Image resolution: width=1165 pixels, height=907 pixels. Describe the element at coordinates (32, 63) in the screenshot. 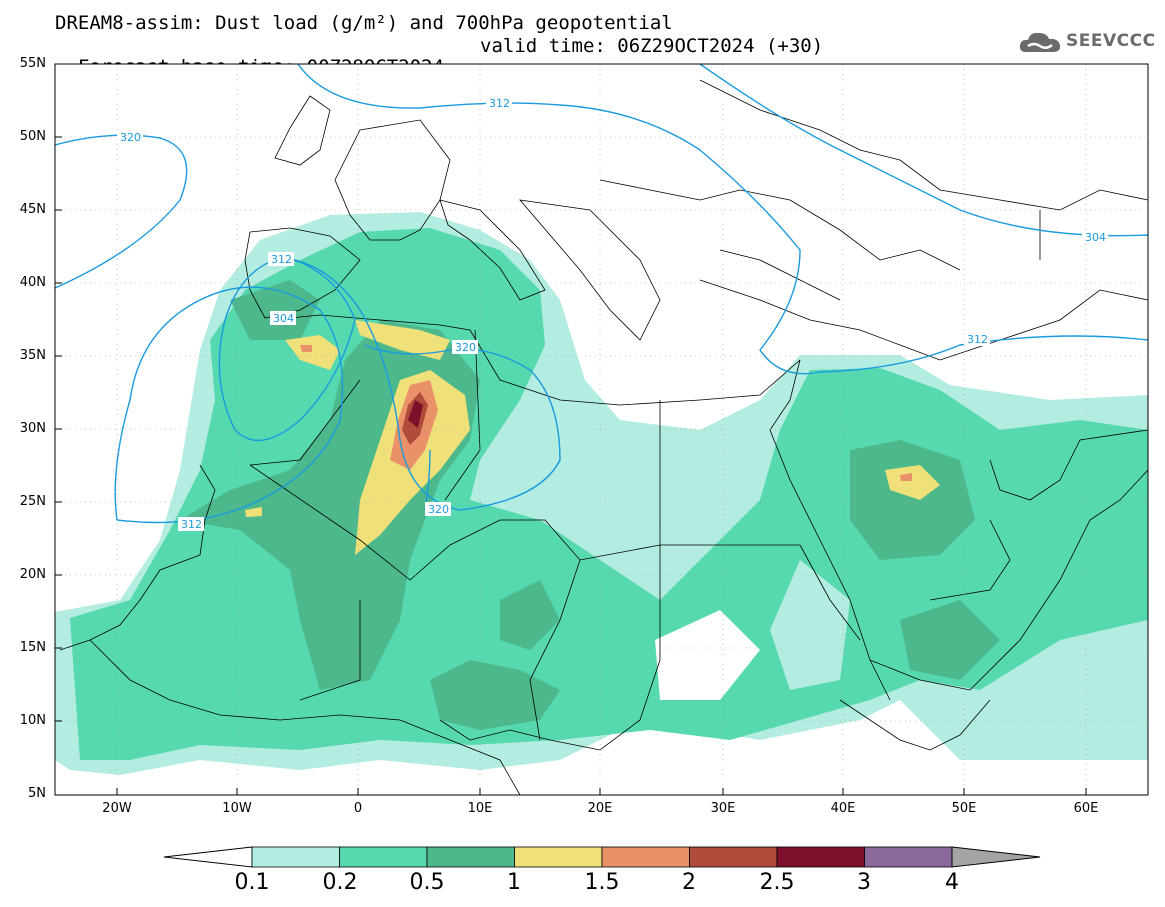

I see `lat-label: 55N` at that location.